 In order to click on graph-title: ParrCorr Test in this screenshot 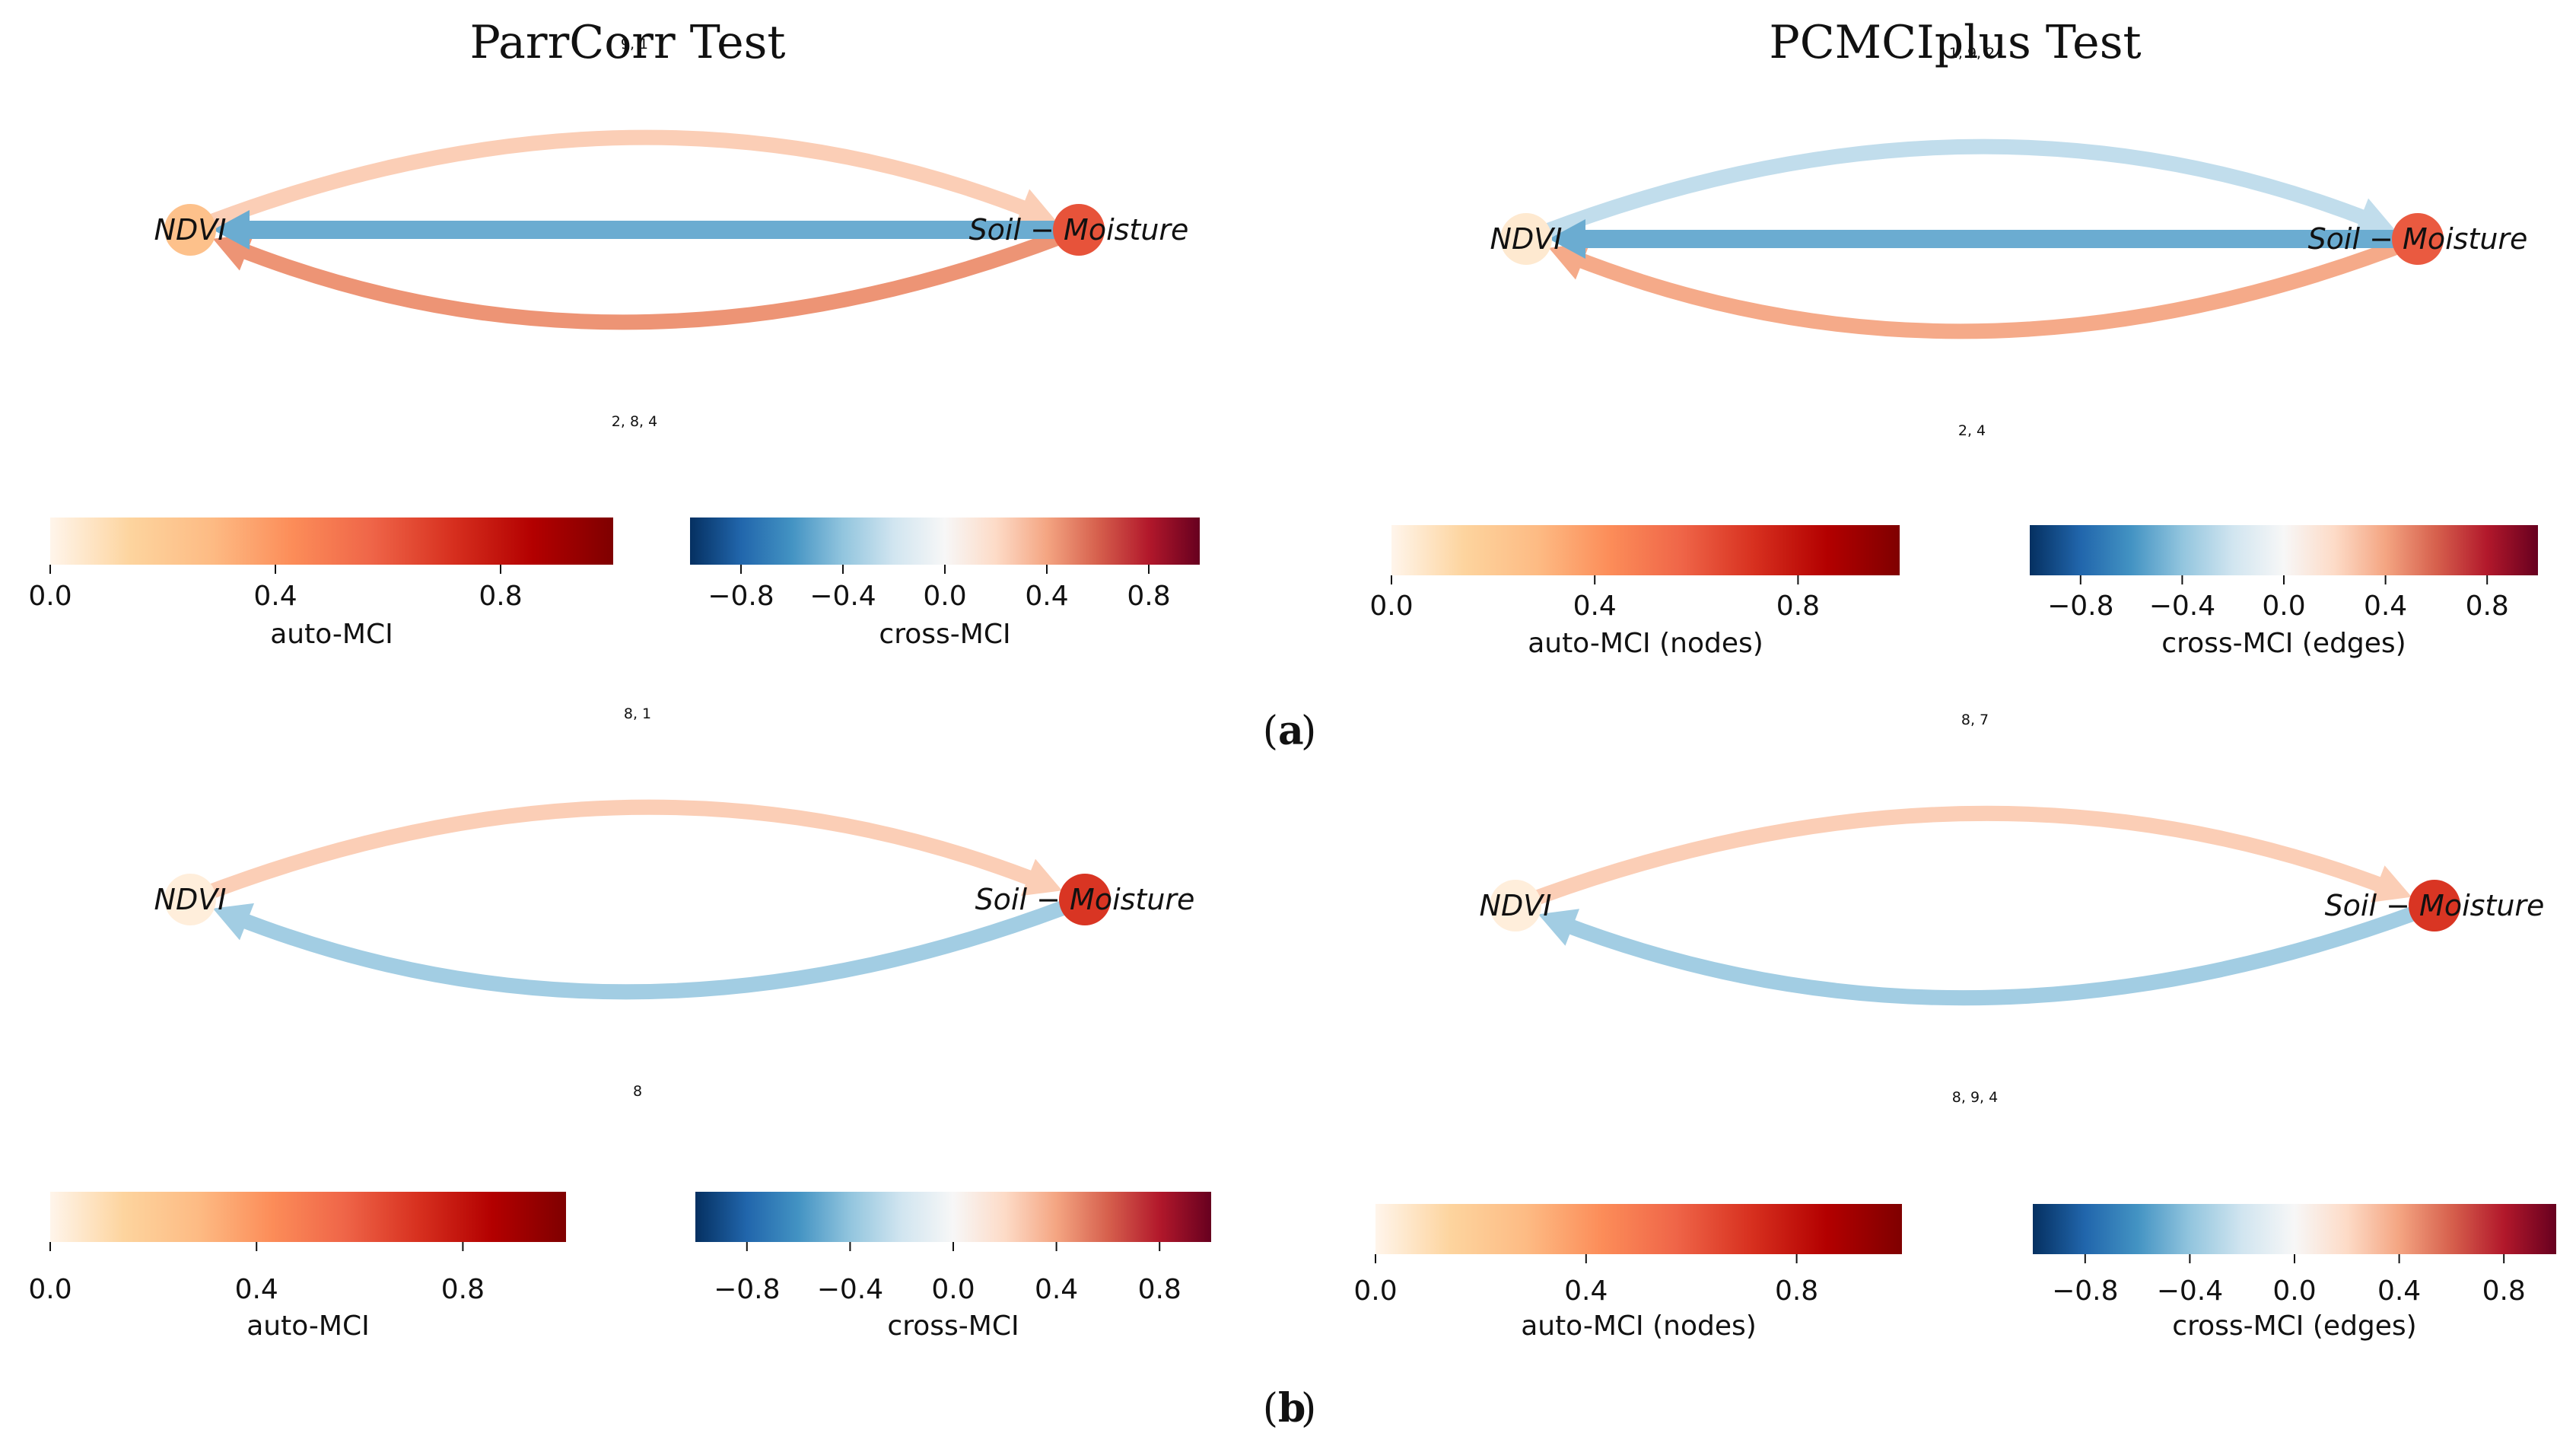, I will do `click(627, 42)`.